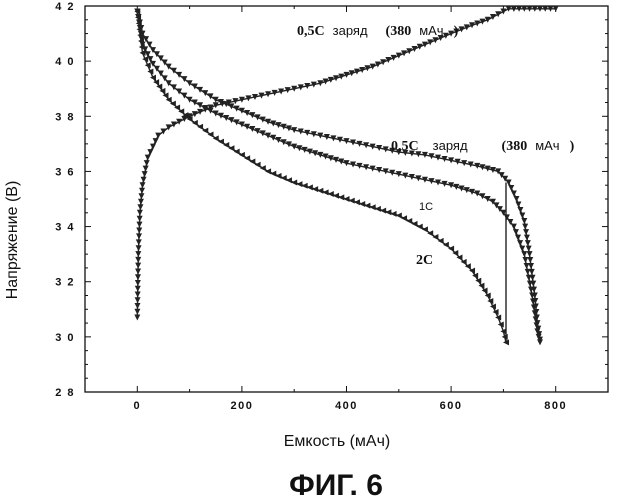 This screenshot has width=618, height=500. What do you see at coordinates (431, 30) in the screenshot?
I see `annotation-charge-unit: мАч` at bounding box center [431, 30].